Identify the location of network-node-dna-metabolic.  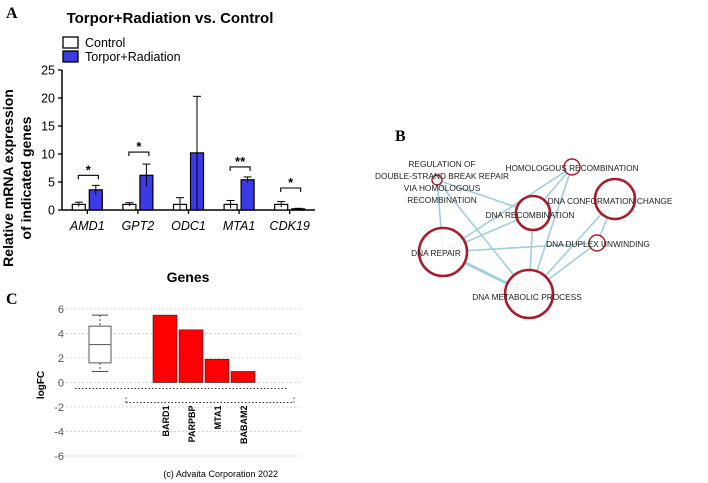
(529, 294).